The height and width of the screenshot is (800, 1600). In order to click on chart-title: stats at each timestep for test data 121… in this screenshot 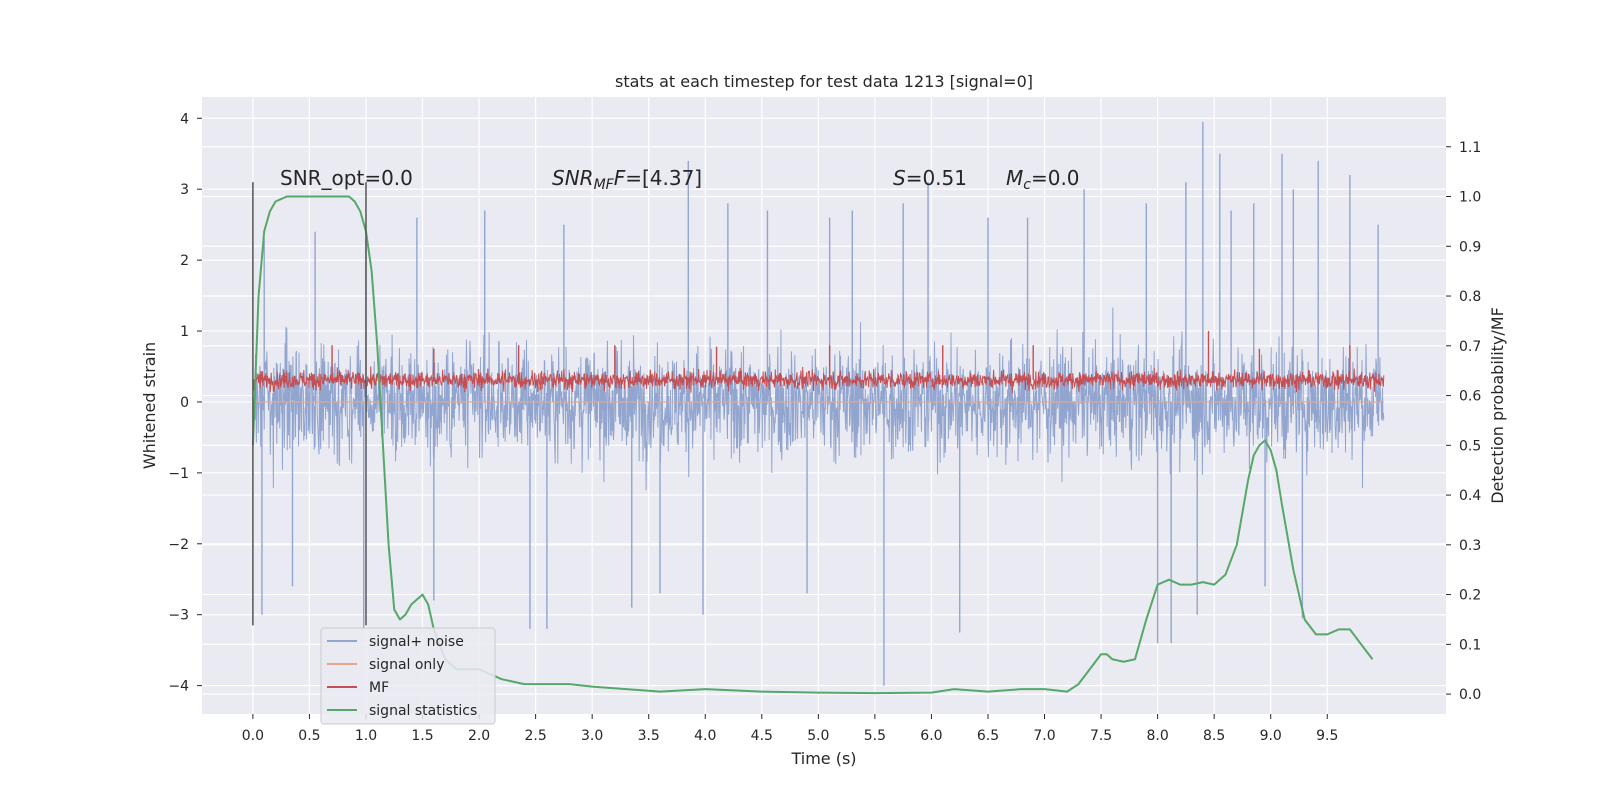, I will do `click(824, 81)`.